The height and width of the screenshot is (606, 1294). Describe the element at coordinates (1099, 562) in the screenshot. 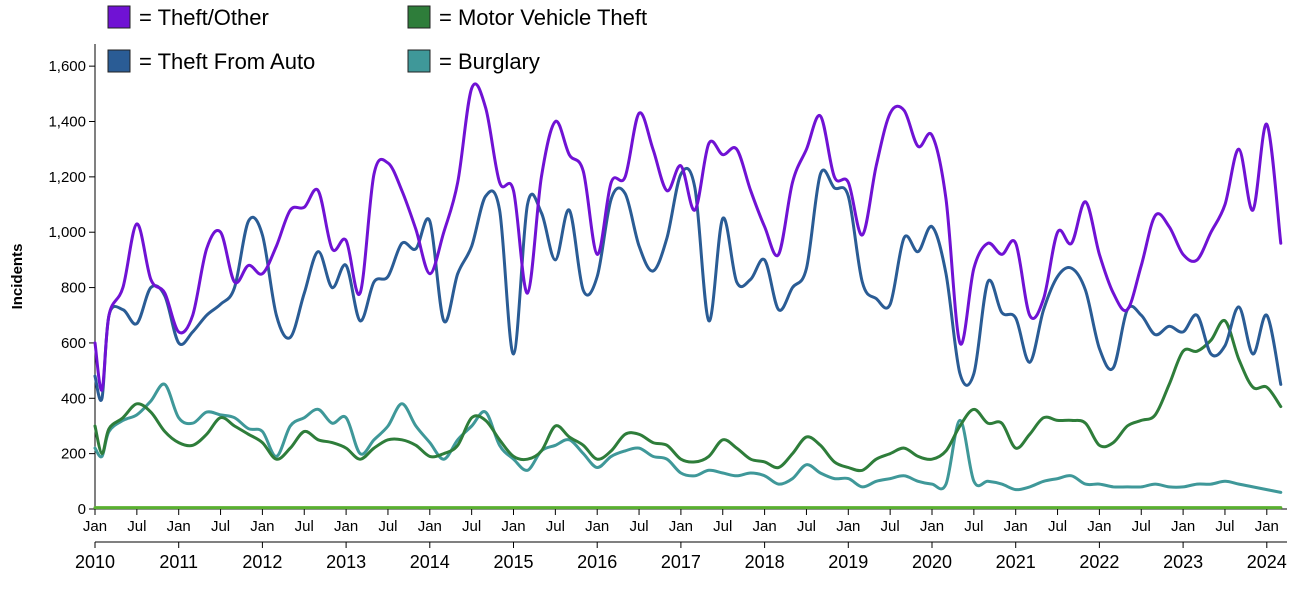

I see `x-year-tick-label: 2022` at that location.